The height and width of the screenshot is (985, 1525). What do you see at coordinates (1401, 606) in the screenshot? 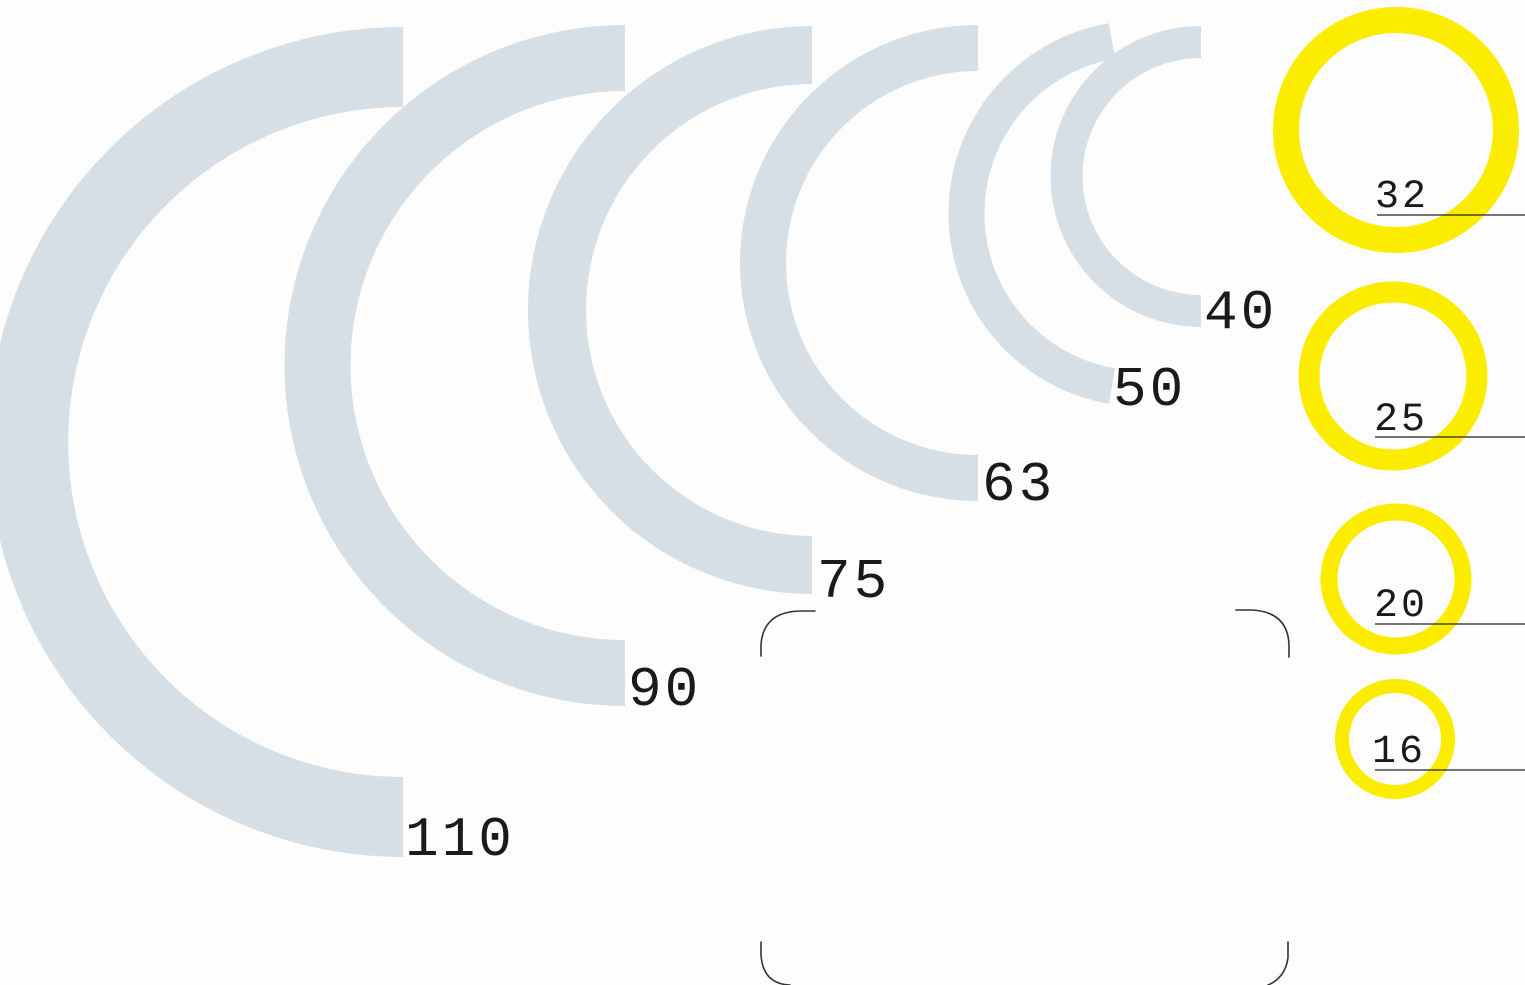
I see `full-ring-20-label: 20` at bounding box center [1401, 606].